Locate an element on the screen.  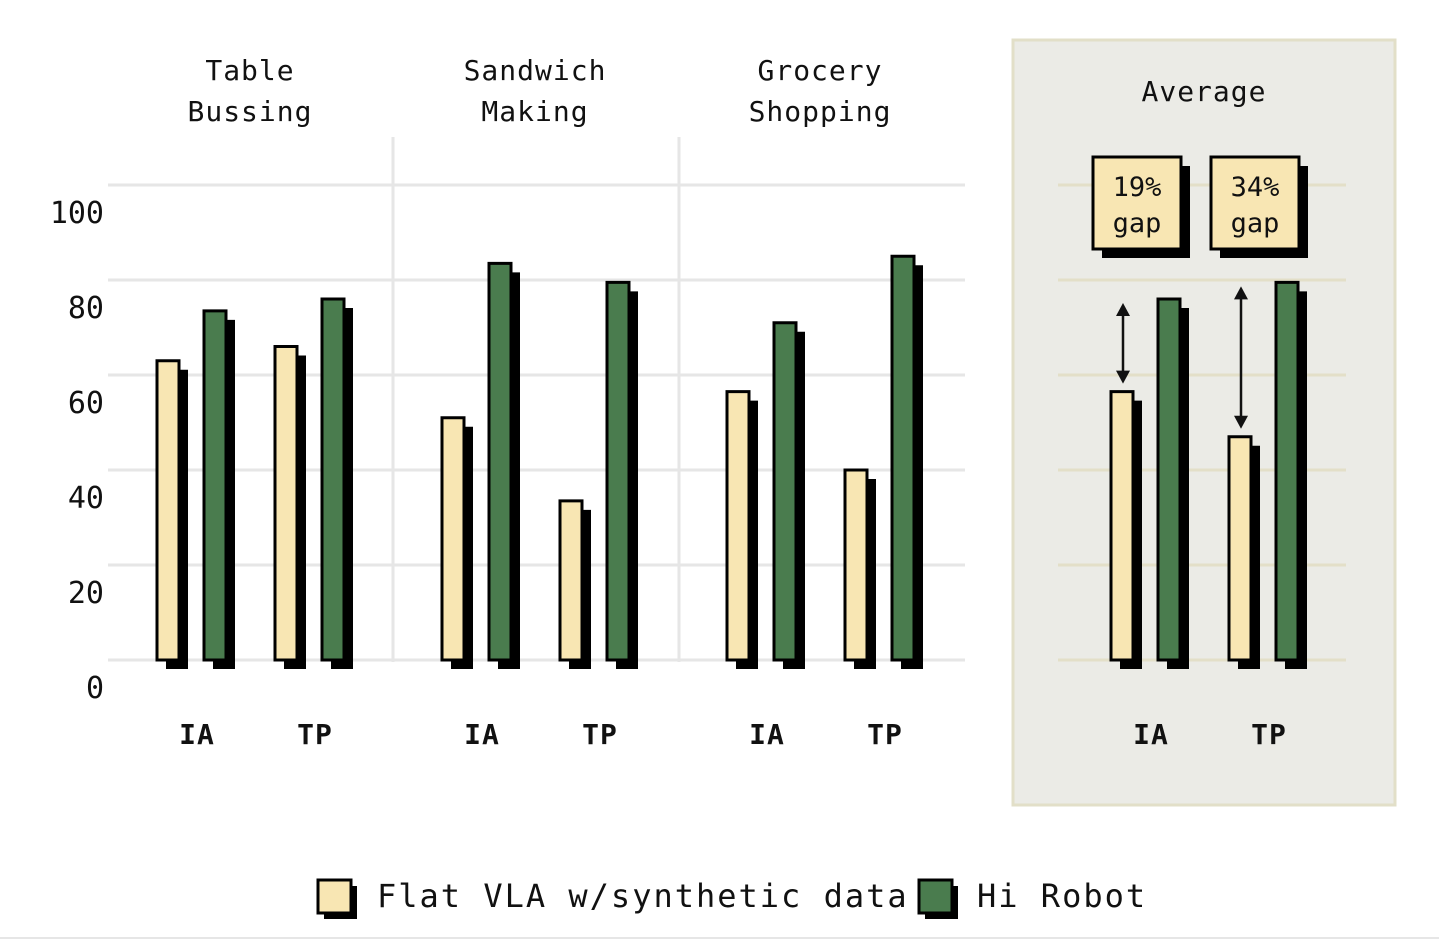
group-title-line: Making is located at coordinates (534, 111).